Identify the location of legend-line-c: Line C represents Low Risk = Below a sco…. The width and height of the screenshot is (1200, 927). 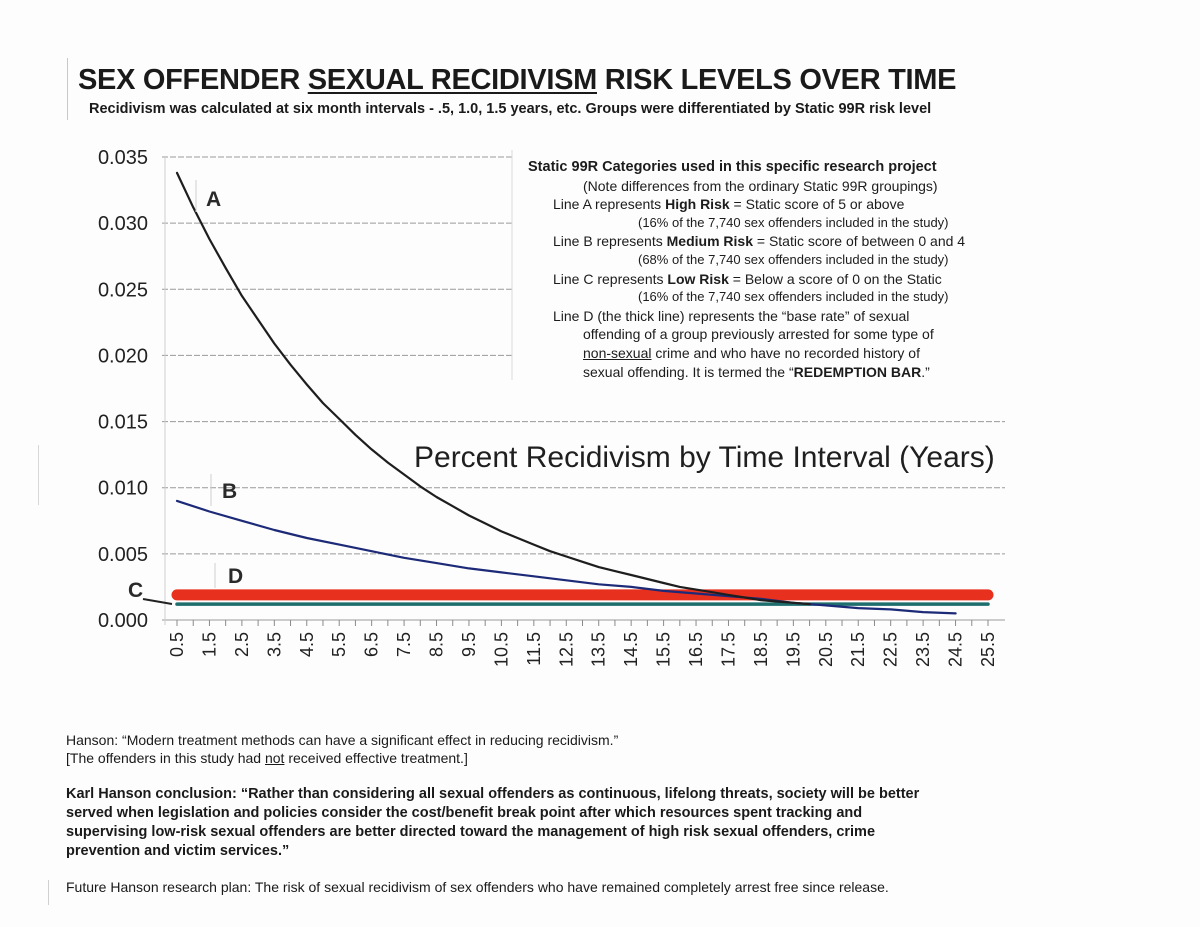
(747, 278).